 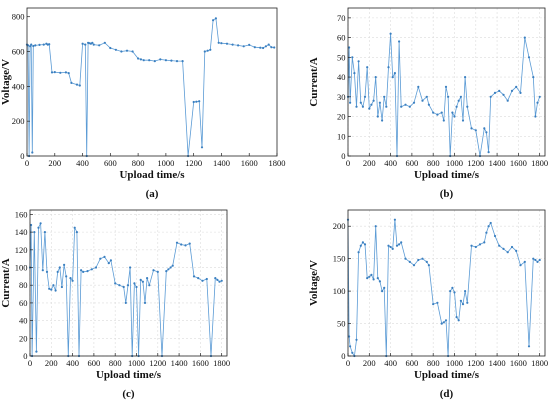 I want to click on x-tick-label: 1200, so click(x=193, y=163).